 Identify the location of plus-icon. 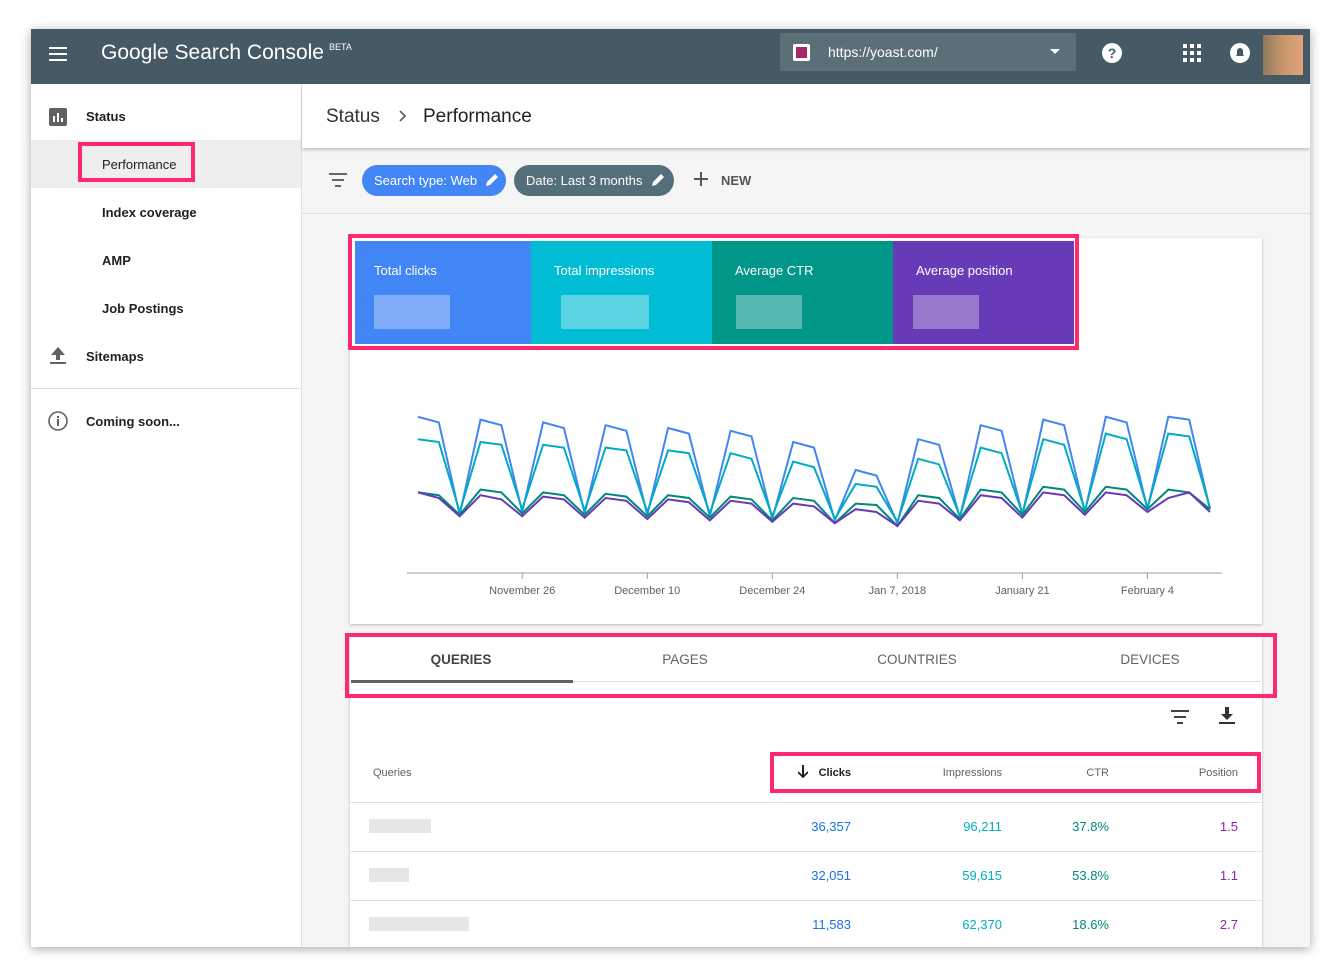
(701, 179).